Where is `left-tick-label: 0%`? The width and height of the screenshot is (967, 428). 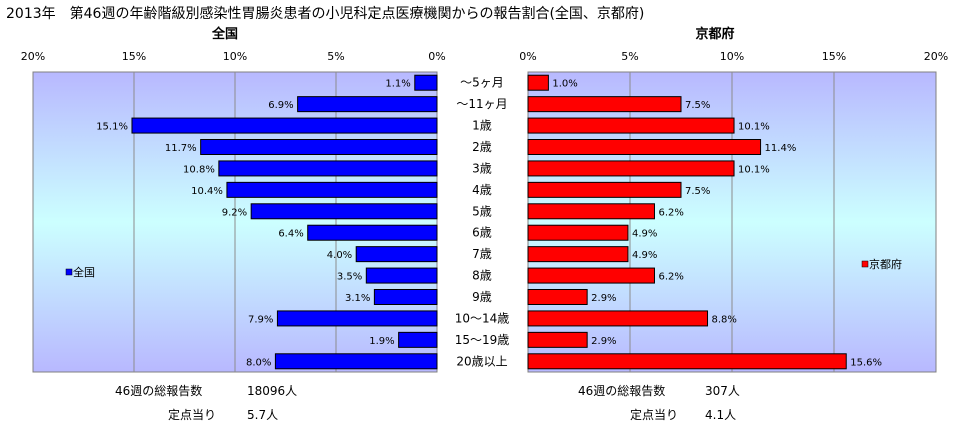
left-tick-label: 0% is located at coordinates (436, 56).